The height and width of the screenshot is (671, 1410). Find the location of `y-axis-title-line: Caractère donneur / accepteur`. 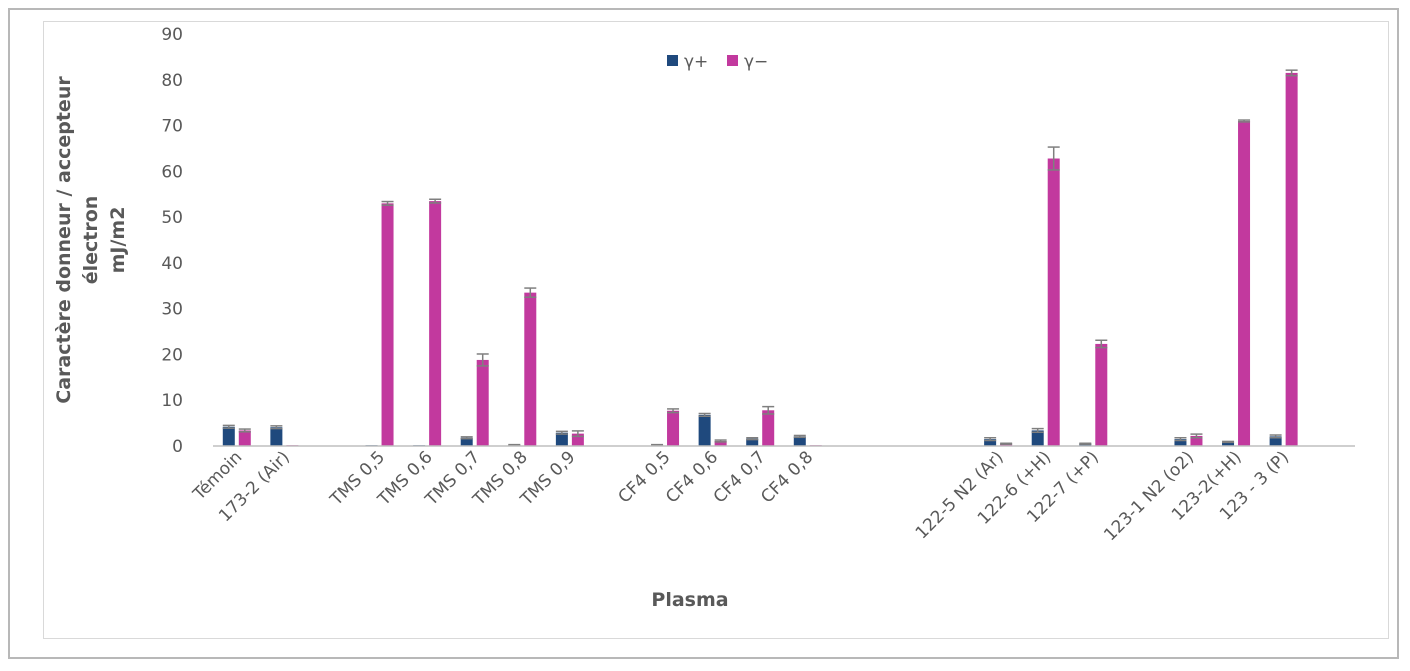

y-axis-title-line: Caractère donneur / accepteur is located at coordinates (64, 240).